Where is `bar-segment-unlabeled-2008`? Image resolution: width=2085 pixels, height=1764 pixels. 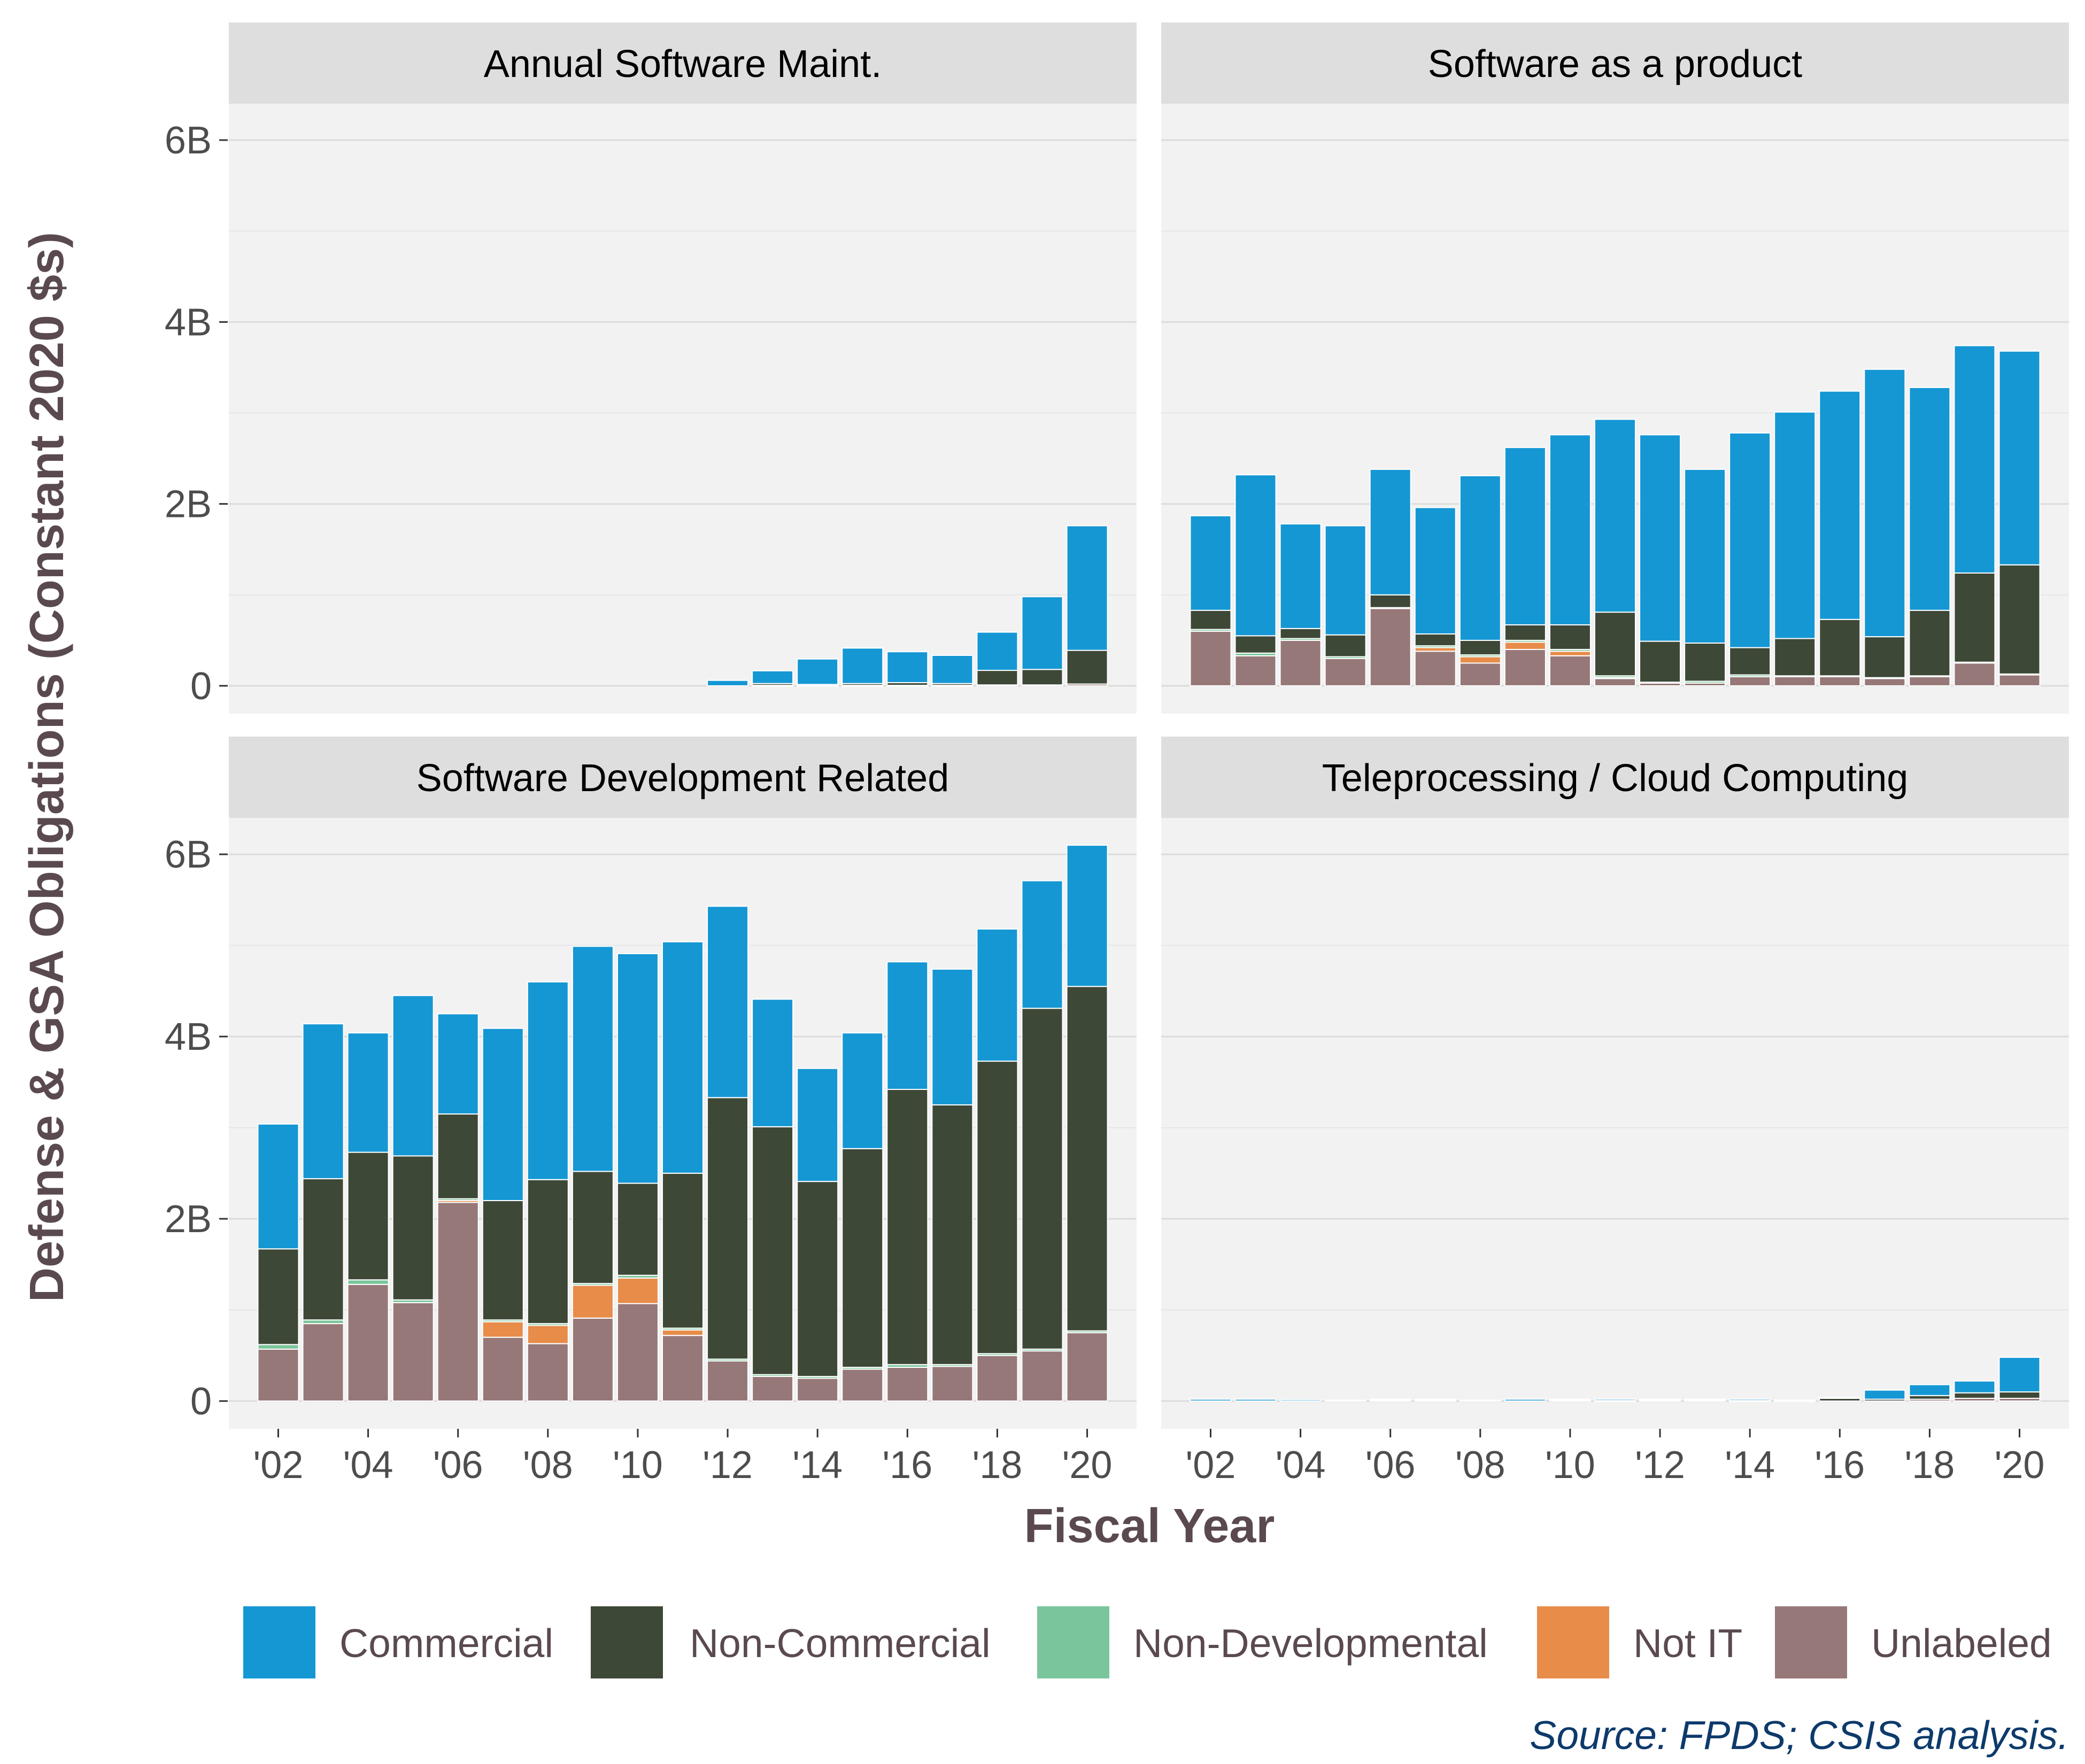
bar-segment-unlabeled-2008 is located at coordinates (548, 1372).